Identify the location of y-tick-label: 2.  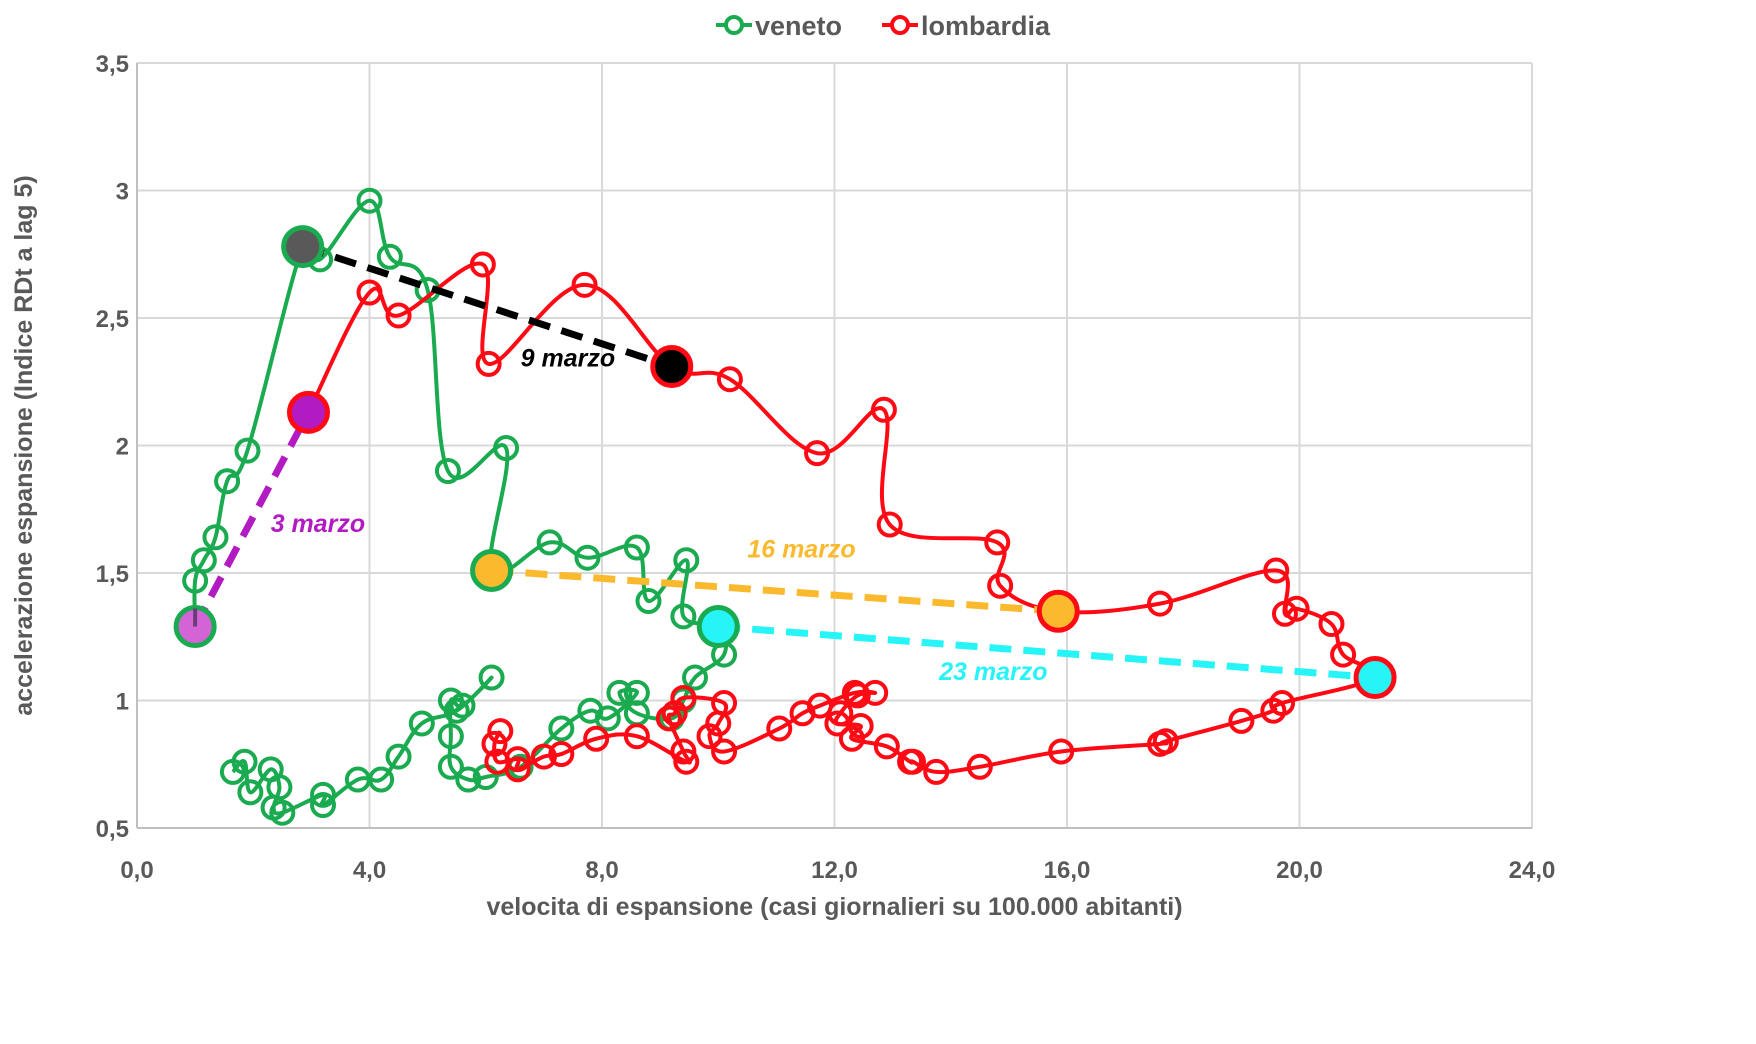
(122, 447).